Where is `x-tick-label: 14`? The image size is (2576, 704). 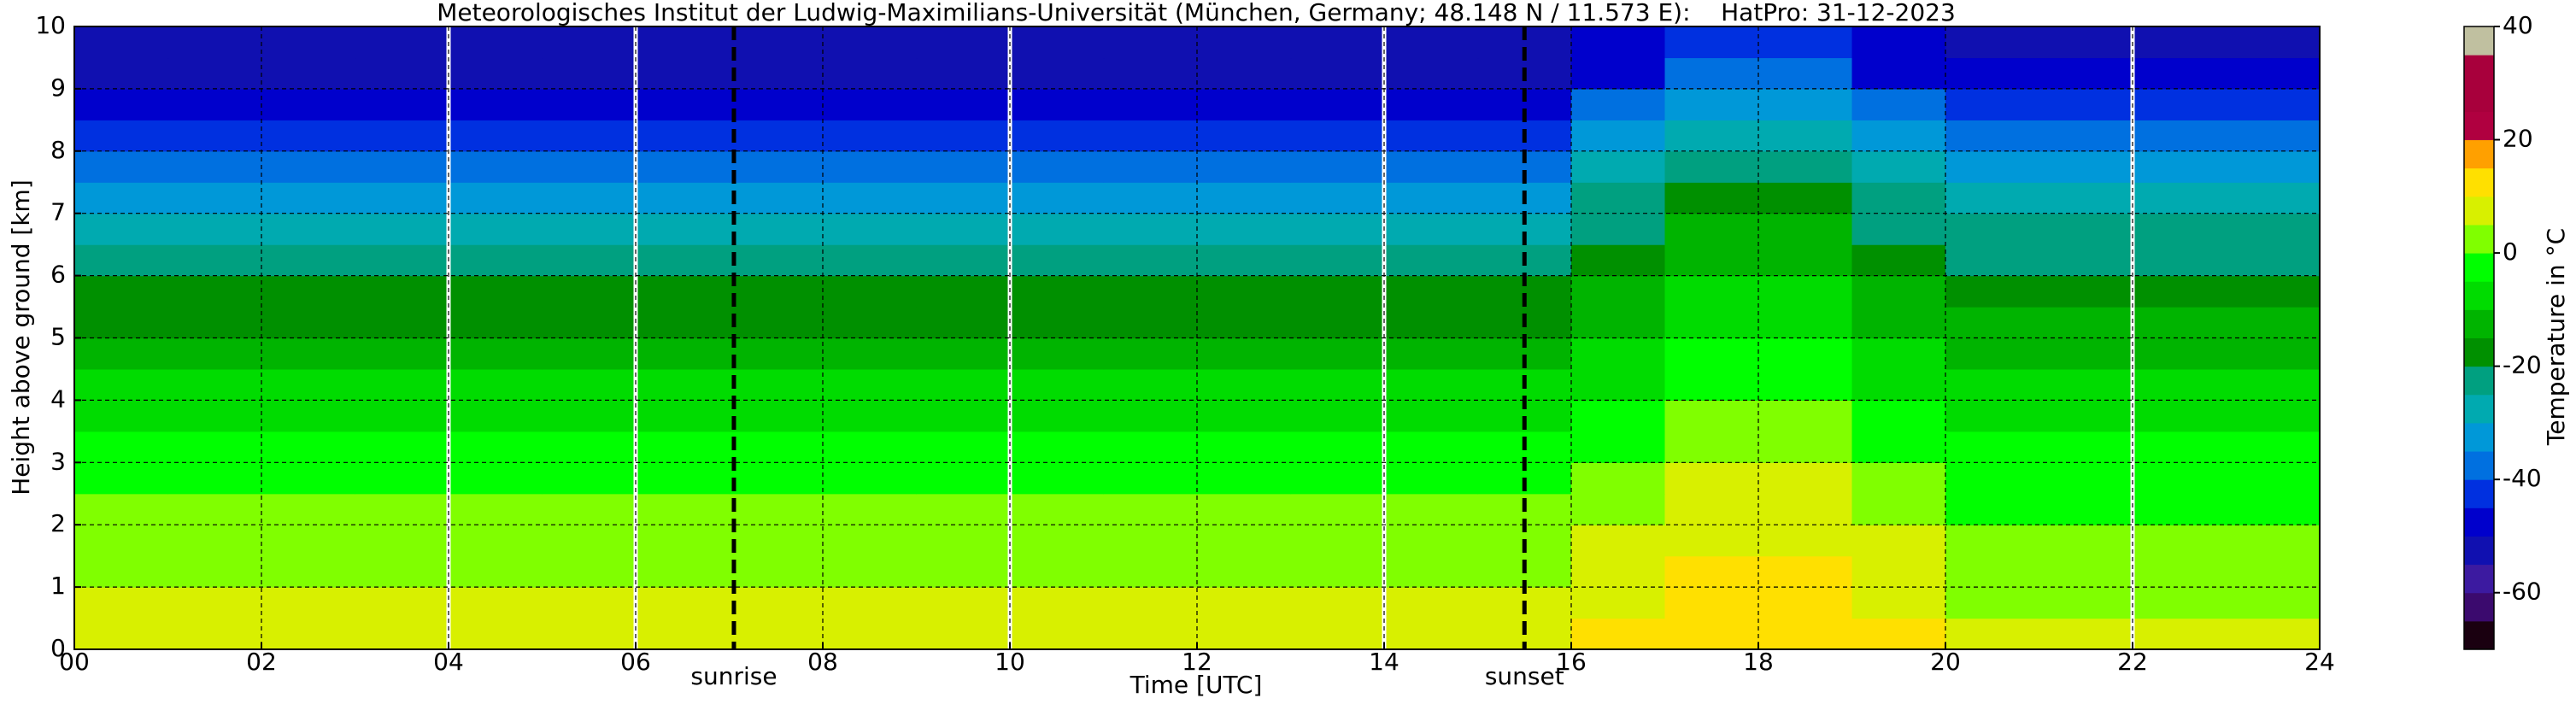
x-tick-label: 14 is located at coordinates (1384, 662).